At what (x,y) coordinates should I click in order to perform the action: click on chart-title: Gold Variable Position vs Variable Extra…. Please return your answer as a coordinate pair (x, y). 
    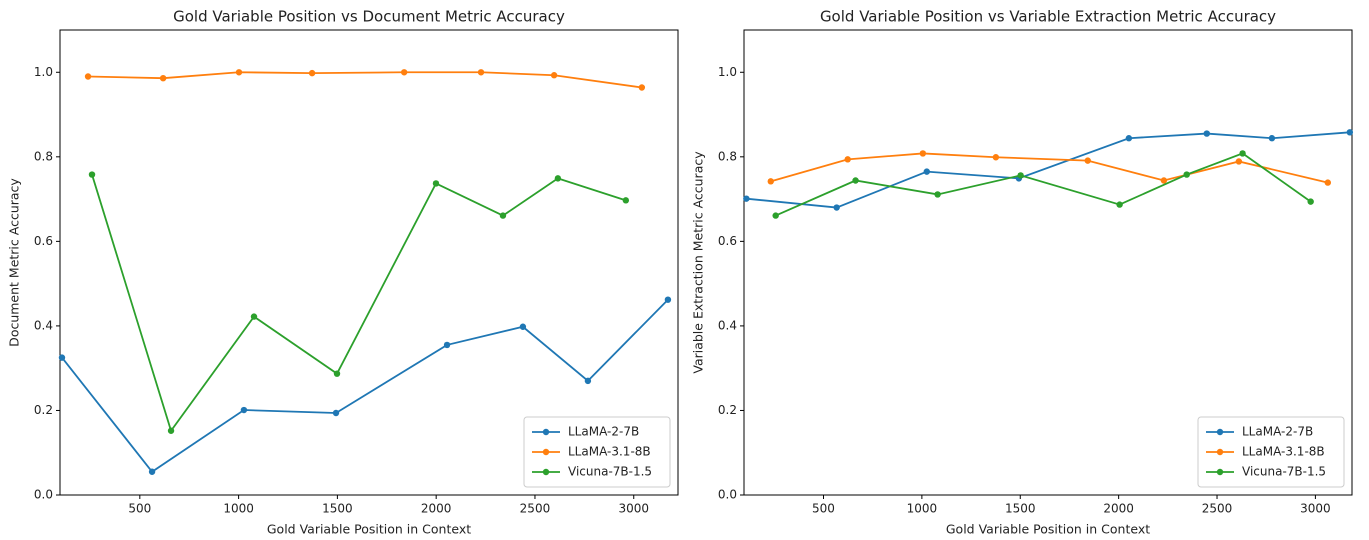
    Looking at the image, I should click on (1048, 17).